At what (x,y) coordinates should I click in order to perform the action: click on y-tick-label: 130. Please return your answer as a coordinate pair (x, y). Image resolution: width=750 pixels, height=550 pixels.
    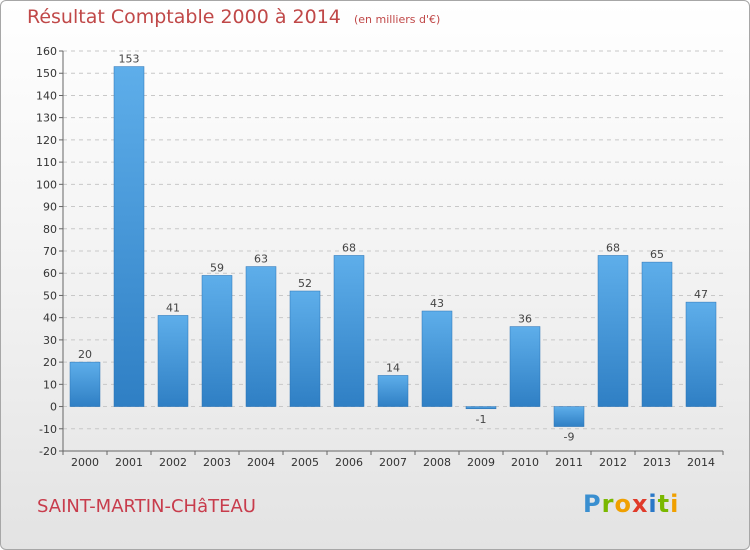
    Looking at the image, I should click on (46, 118).